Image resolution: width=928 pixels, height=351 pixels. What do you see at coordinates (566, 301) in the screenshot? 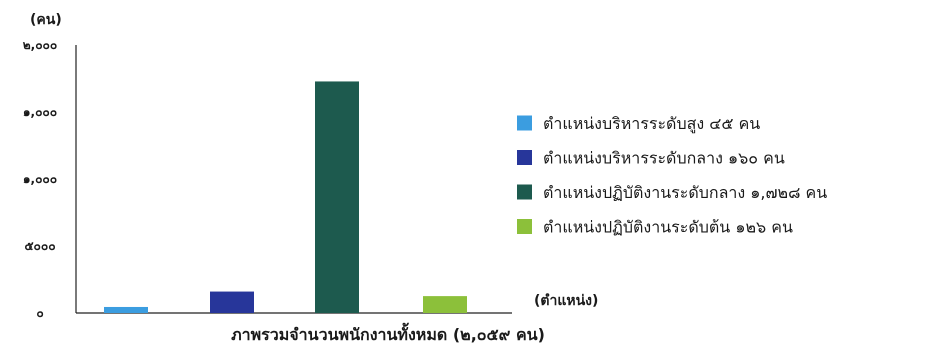
I see `x-axis-unit-label: (ตำแหน่ง)` at bounding box center [566, 301].